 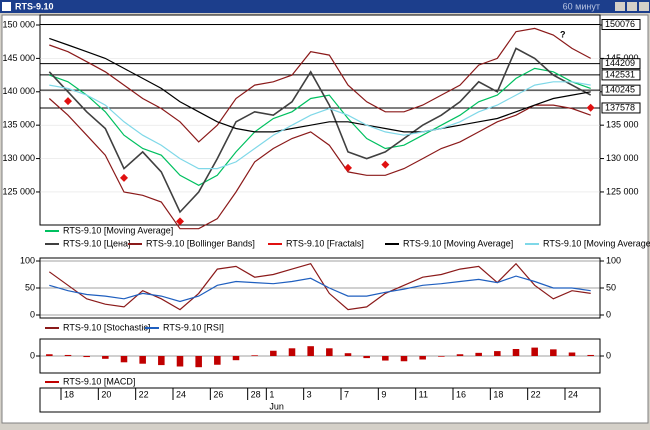 I want to click on y-tick-label: 140 000, so click(x=18, y=91).